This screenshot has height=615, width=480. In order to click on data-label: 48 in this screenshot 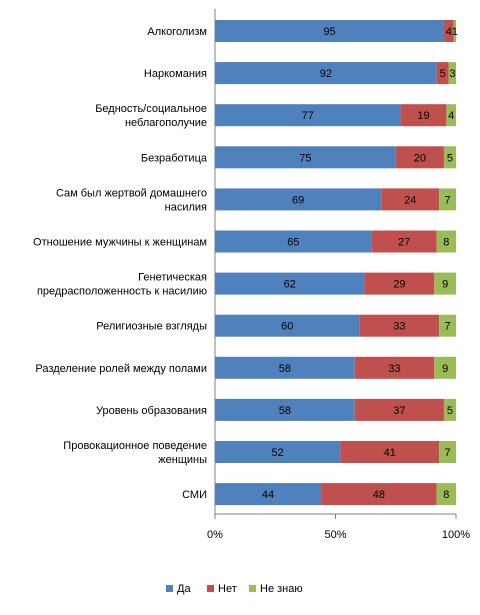, I will do `click(379, 495)`.